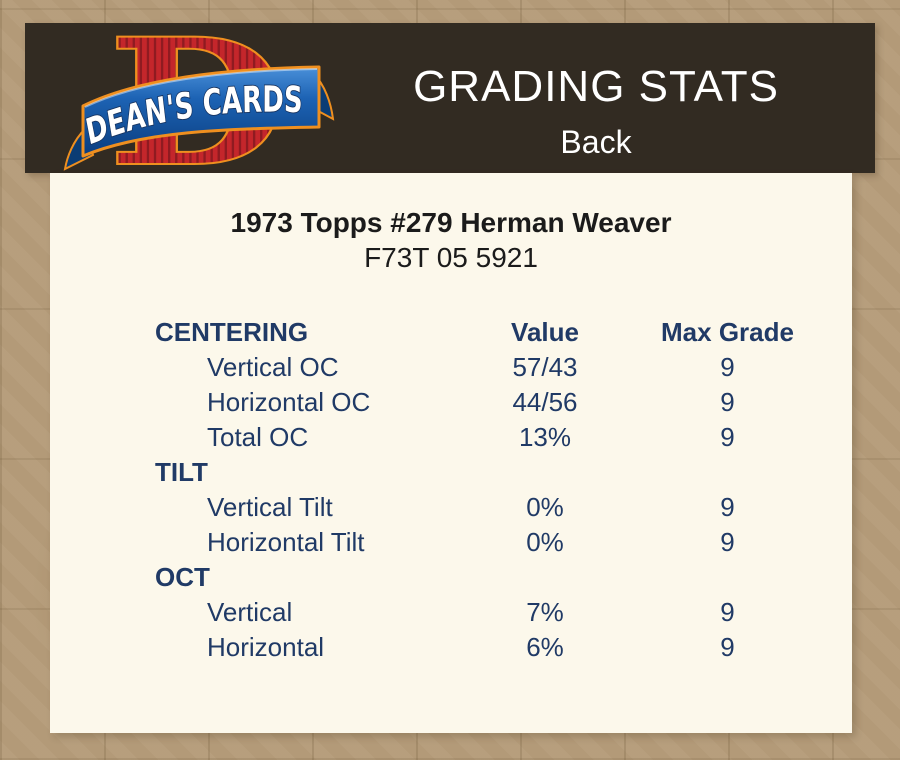  I want to click on card-serial: F73T 05 5921, so click(451, 257).